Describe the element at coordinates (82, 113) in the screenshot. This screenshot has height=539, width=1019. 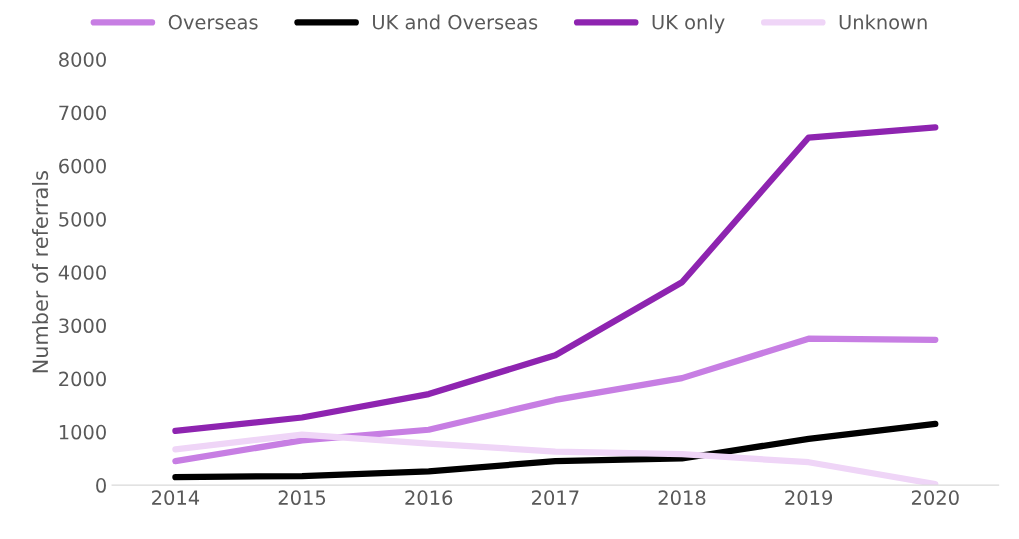
I see `y-tick-label: 7000` at that location.